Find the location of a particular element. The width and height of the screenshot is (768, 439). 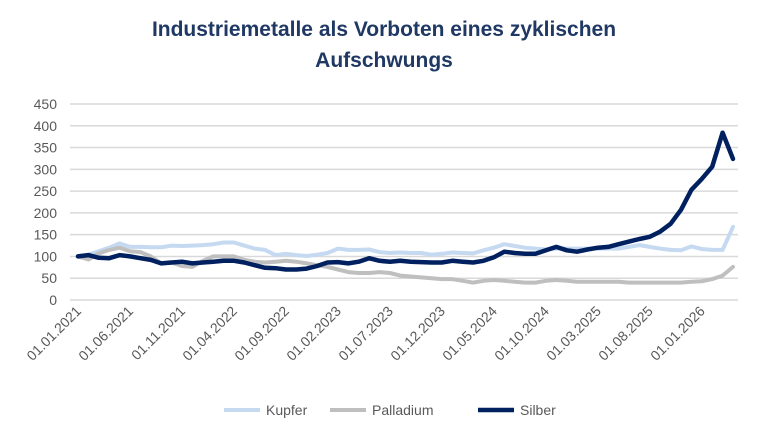

y-tick-label: 150 is located at coordinates (46, 235).